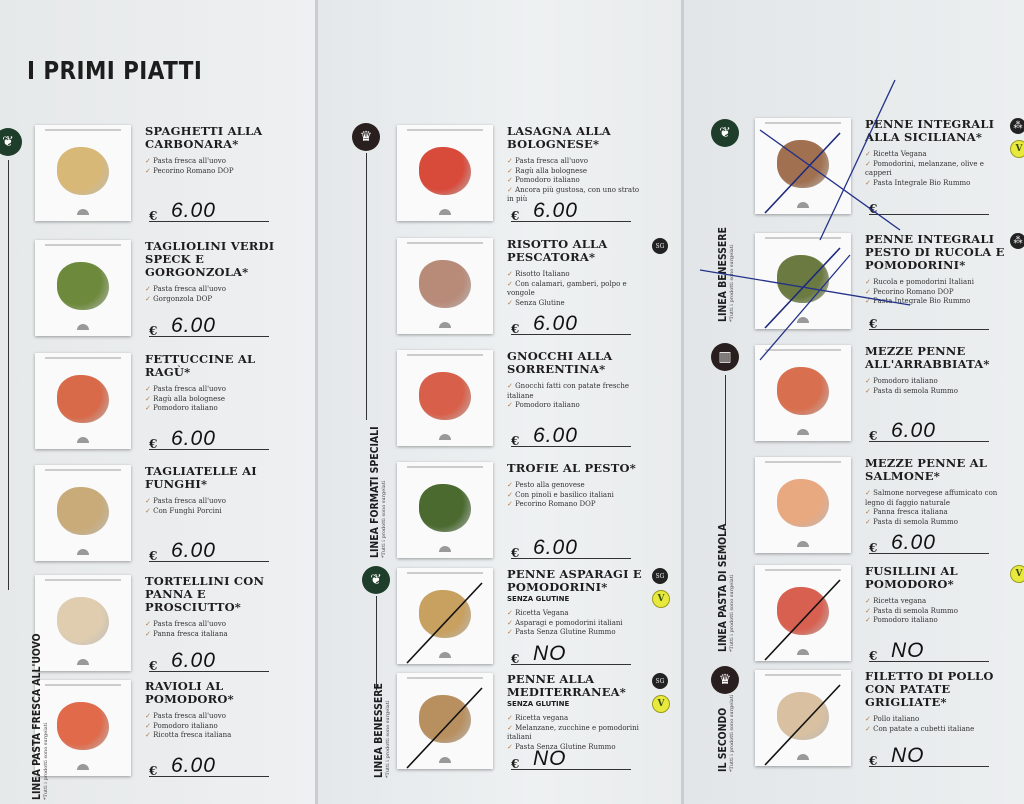 The image size is (1024, 804). What do you see at coordinates (215, 166) in the screenshot?
I see `ingredient-list: Pasta fresca all'uovoPecorino Romano DOP` at bounding box center [215, 166].